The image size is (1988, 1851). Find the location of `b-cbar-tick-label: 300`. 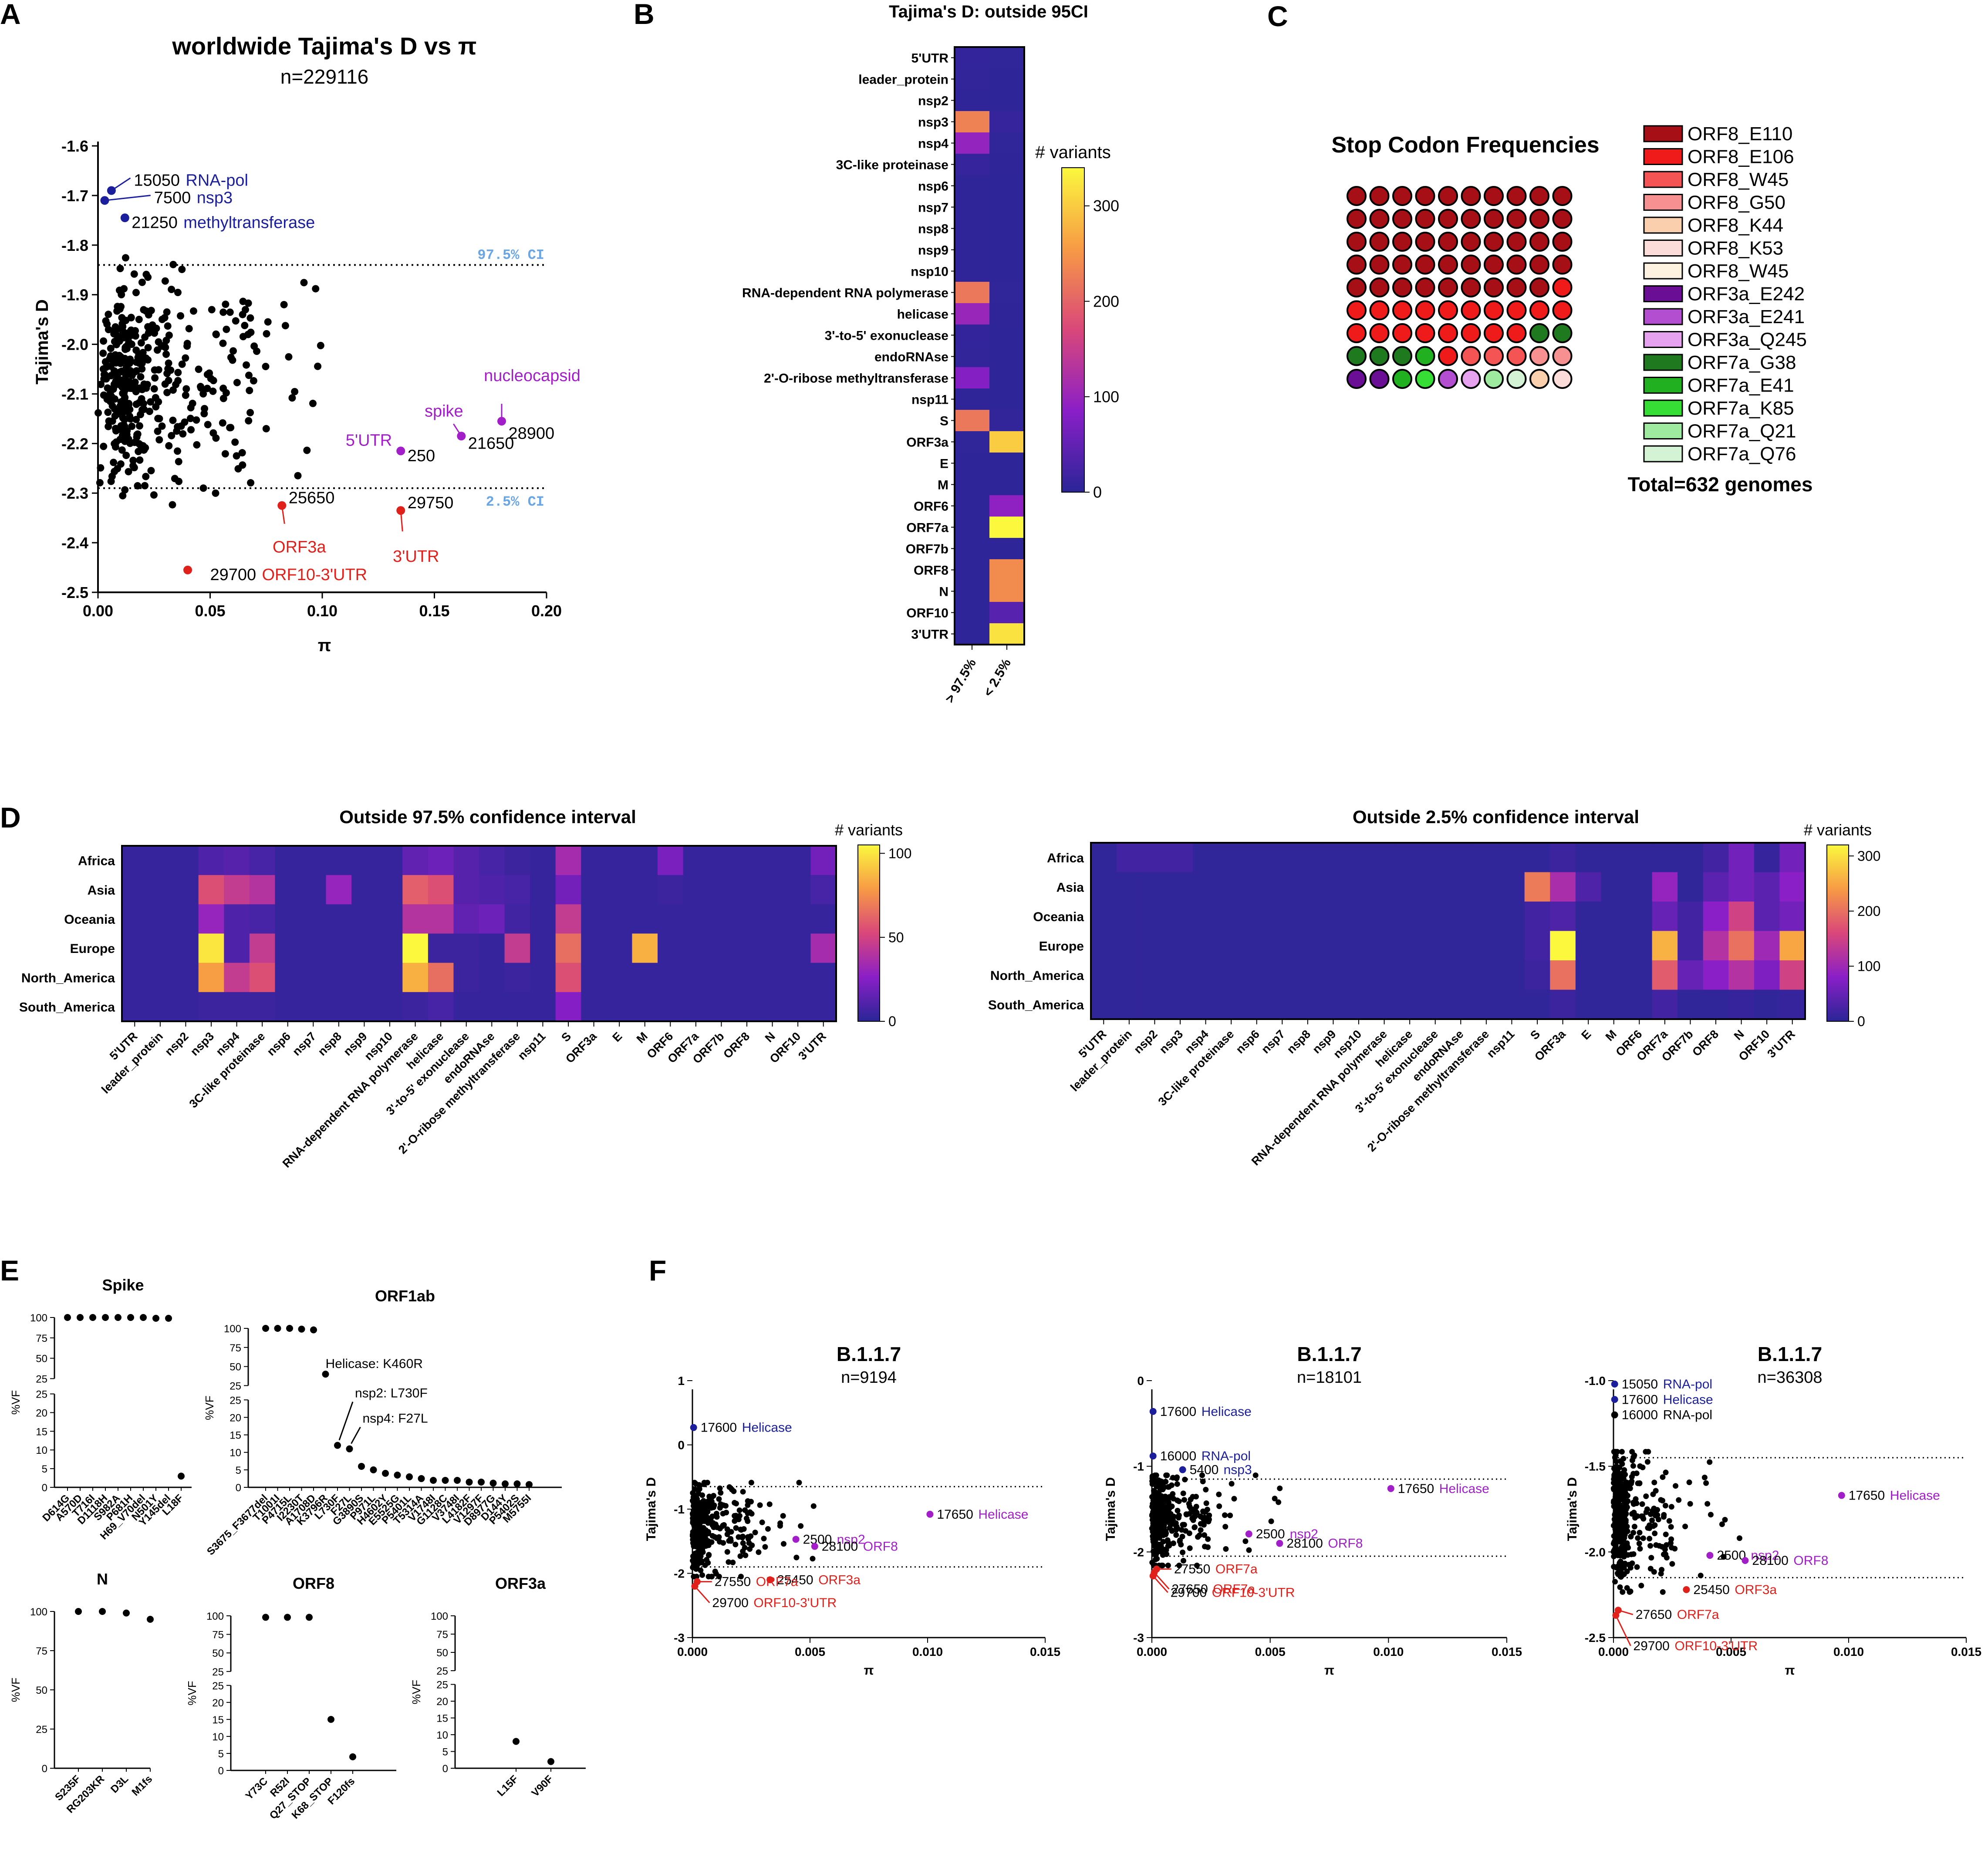

b-cbar-tick-label: 300 is located at coordinates (1106, 206).